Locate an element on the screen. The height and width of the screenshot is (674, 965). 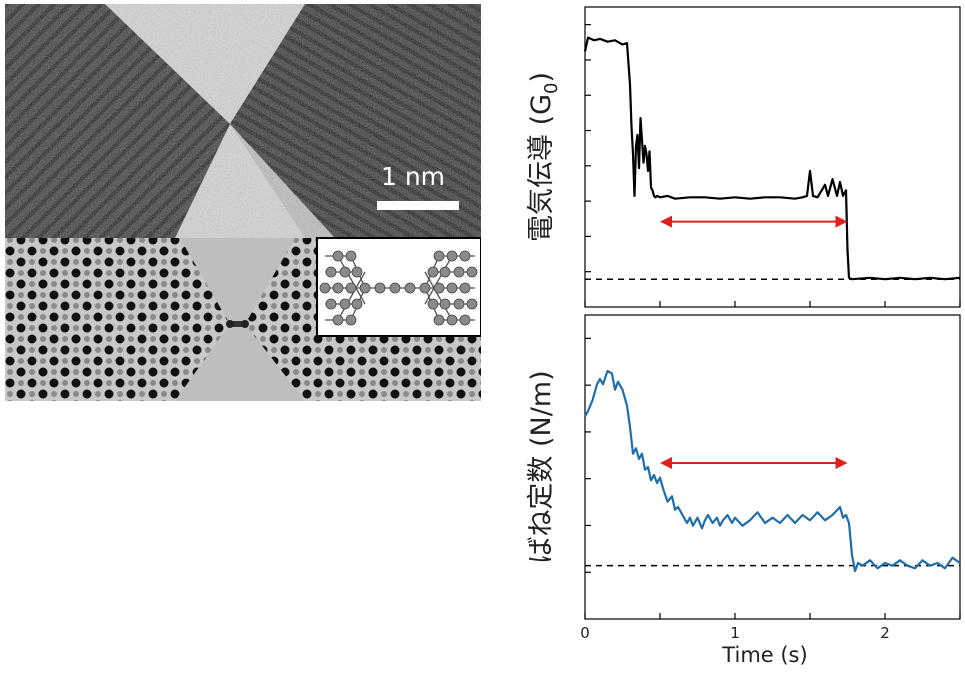
series-line-conductance is located at coordinates (772, 158).